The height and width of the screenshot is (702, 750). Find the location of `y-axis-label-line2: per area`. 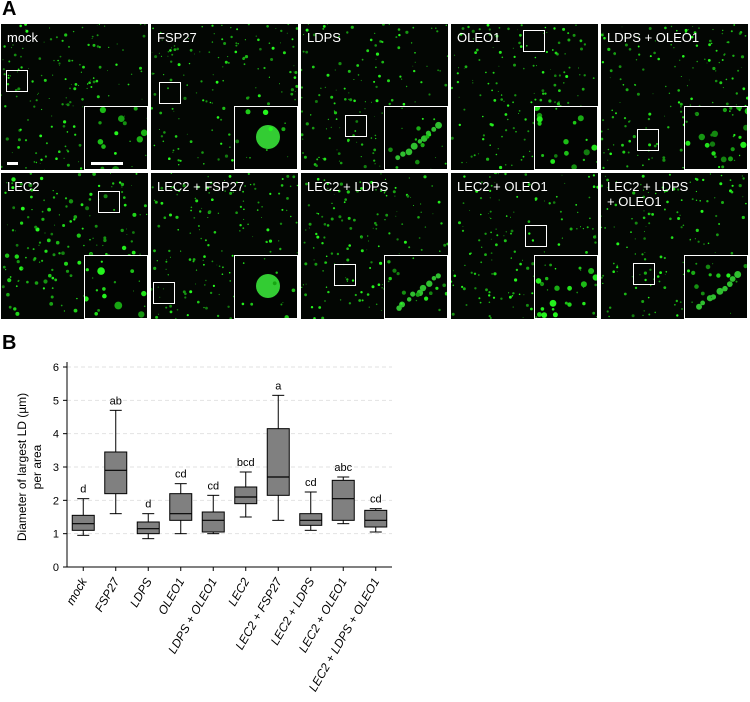

y-axis-label-line2: per area is located at coordinates (37, 466).